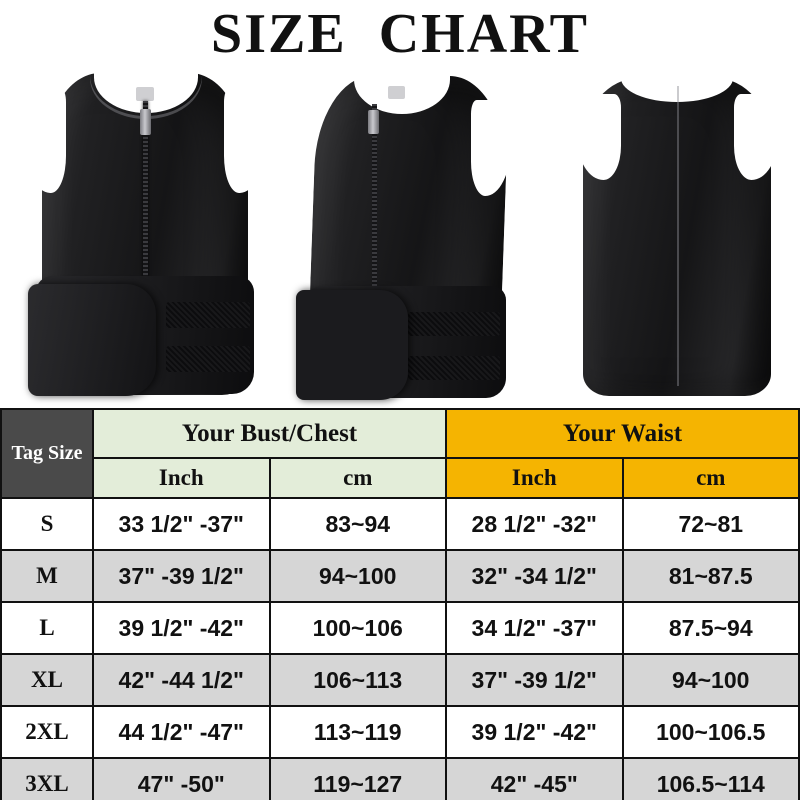 The image size is (800, 800). Describe the element at coordinates (534, 628) in the screenshot. I see `cell-waist-inch: 34 1/2" -37"` at that location.